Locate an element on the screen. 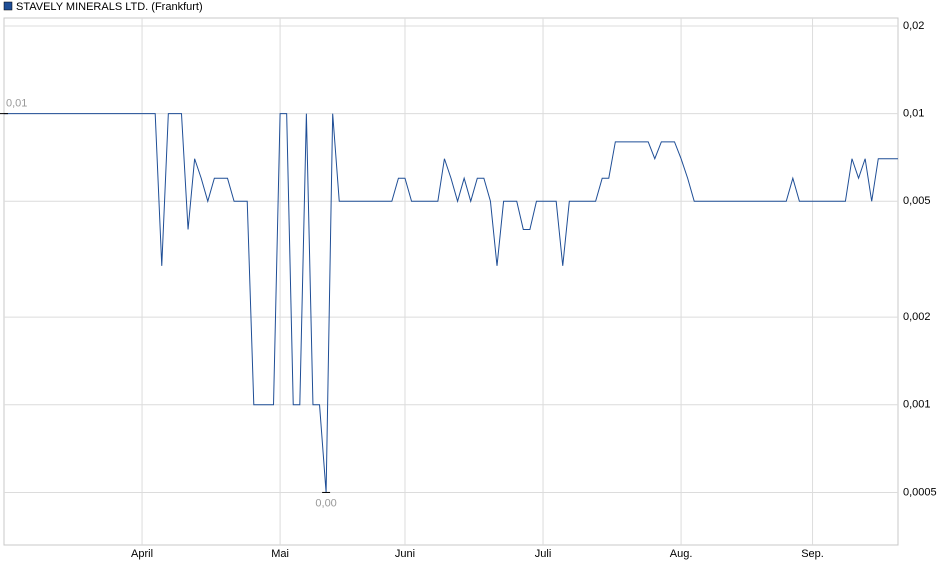 This screenshot has height=579, width=940. x-tick-label: Aug. is located at coordinates (681, 554).